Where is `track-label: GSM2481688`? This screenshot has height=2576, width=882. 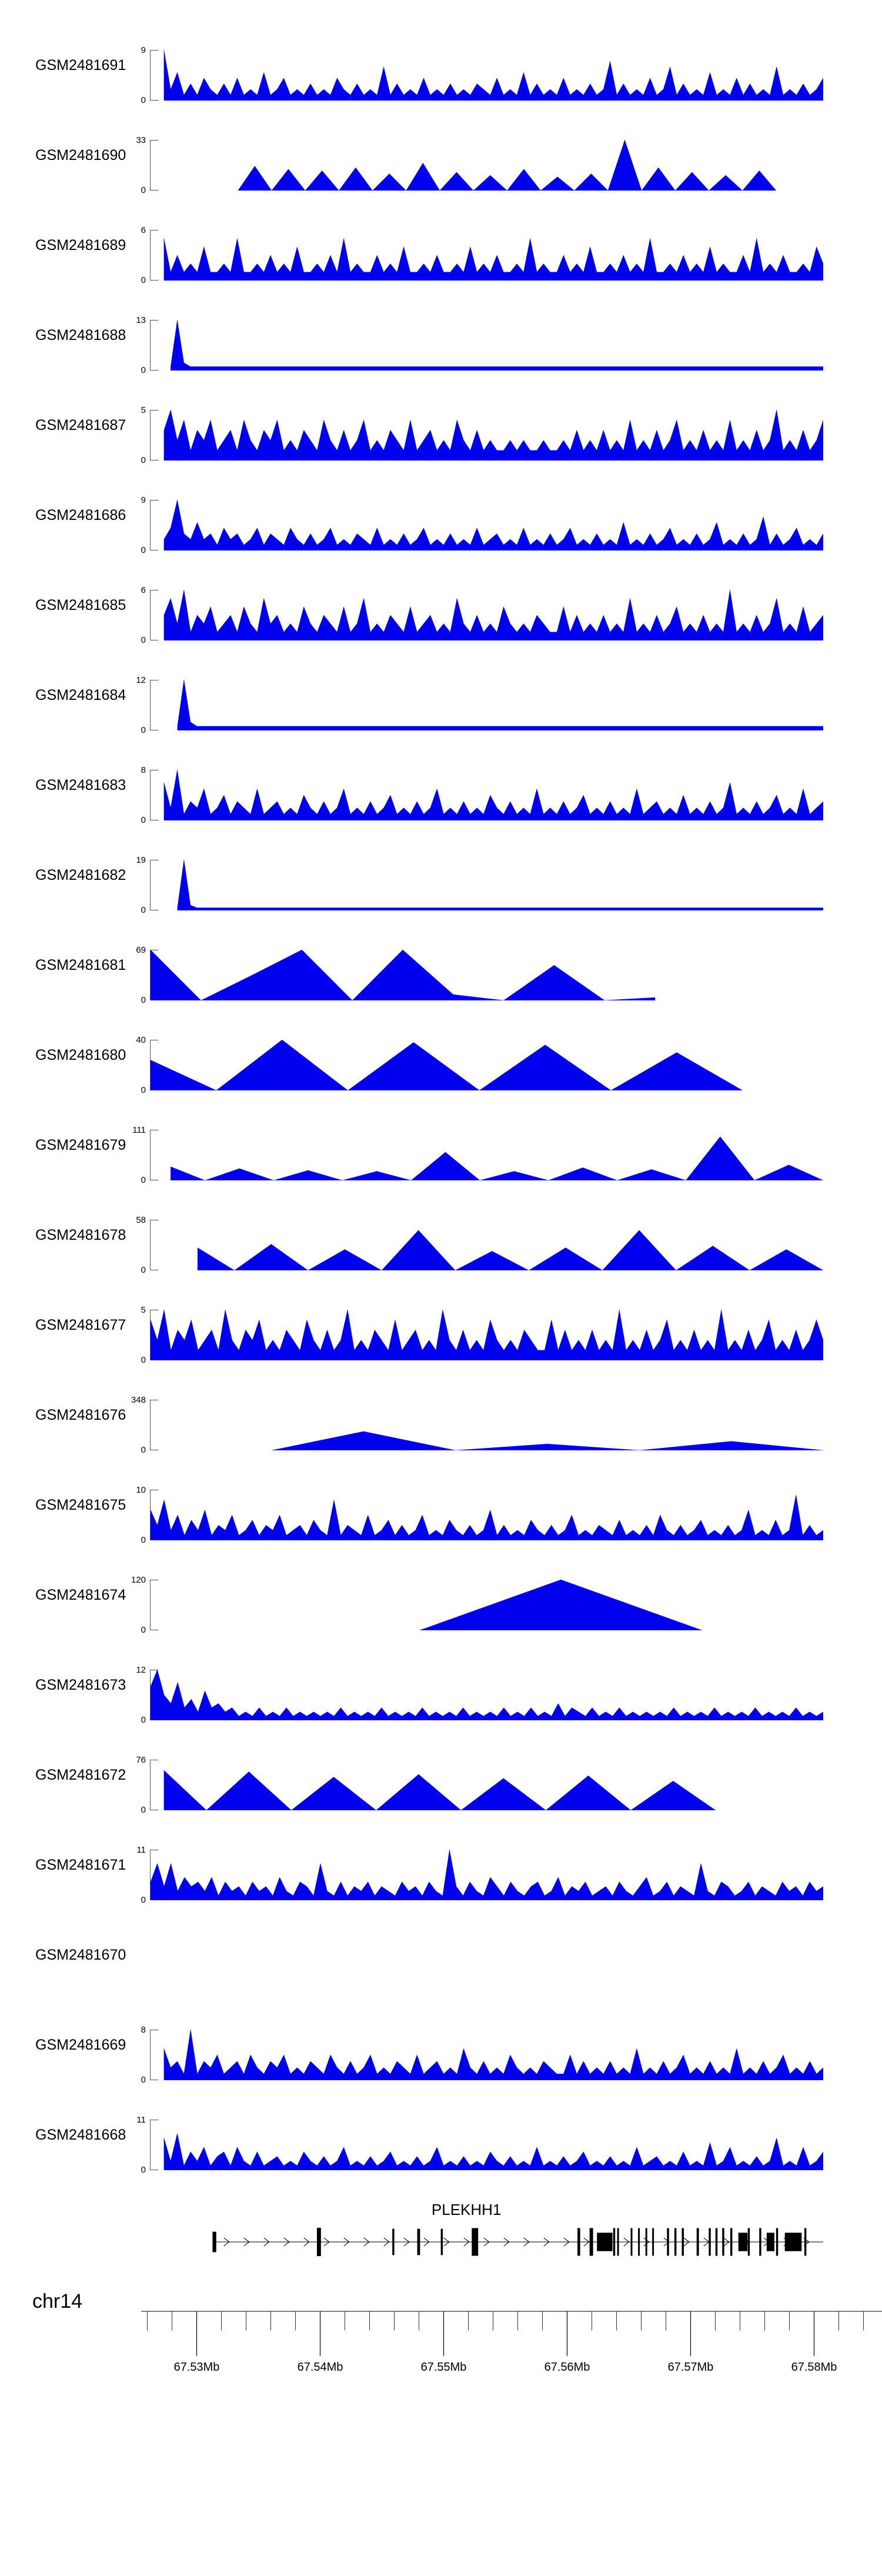 track-label: GSM2481688 is located at coordinates (80, 334).